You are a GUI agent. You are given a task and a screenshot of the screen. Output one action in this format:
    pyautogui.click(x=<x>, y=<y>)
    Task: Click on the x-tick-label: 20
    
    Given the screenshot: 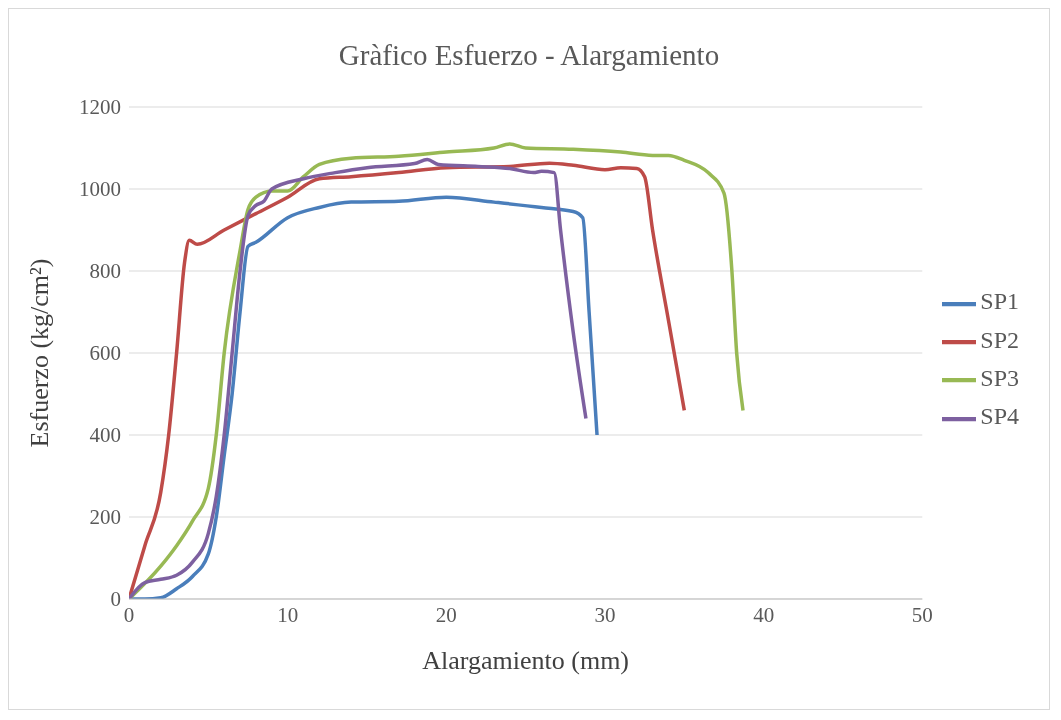 What is the action you would take?
    pyautogui.click(x=446, y=614)
    